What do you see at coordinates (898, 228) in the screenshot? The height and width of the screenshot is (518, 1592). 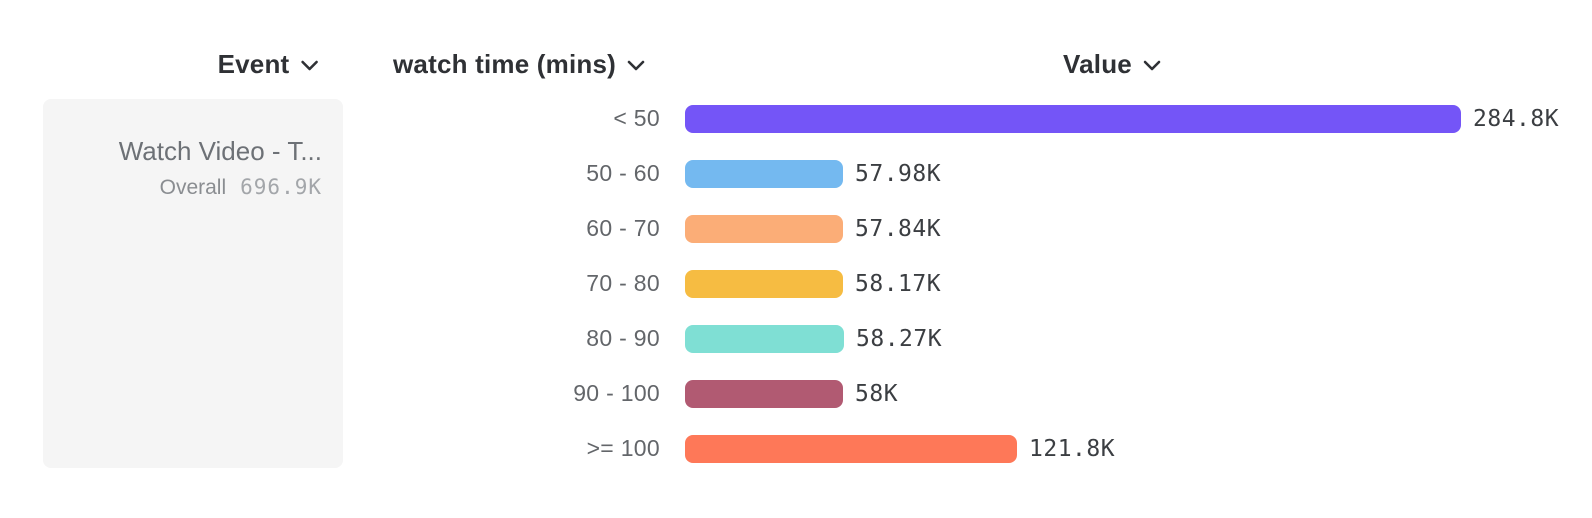 I see `bar-value-label: 57.84K` at bounding box center [898, 228].